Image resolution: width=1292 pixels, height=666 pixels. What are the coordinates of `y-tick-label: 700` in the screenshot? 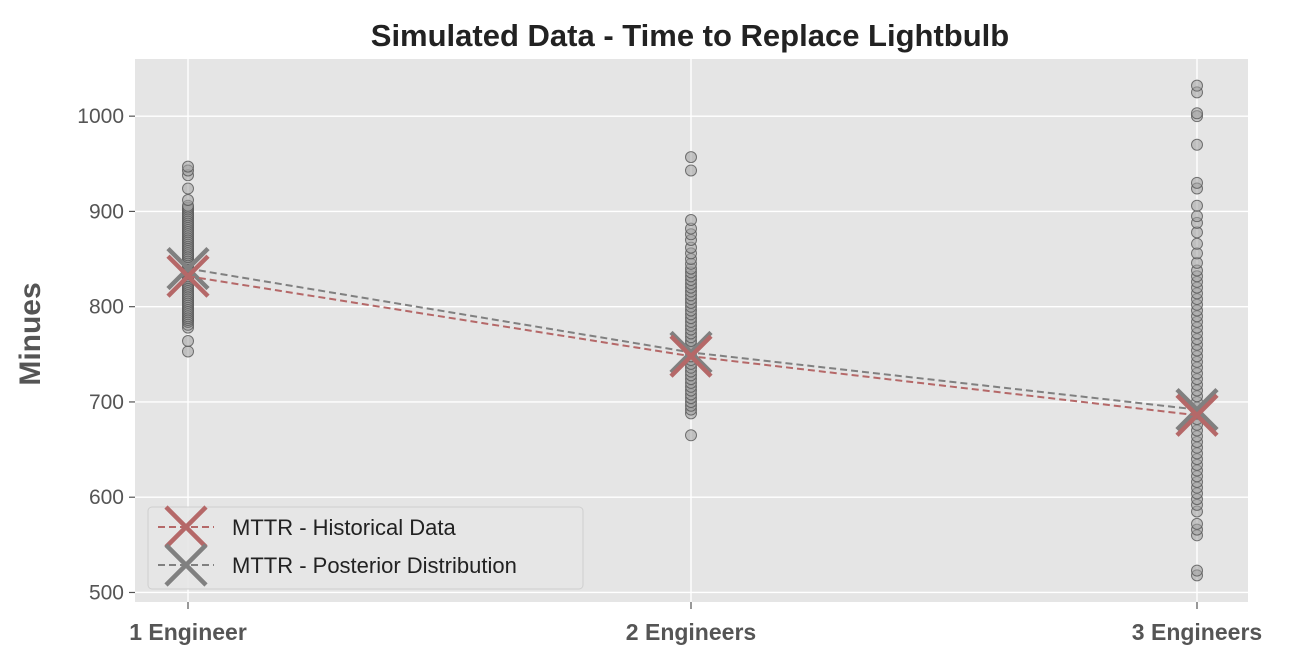 It's located at (106, 402).